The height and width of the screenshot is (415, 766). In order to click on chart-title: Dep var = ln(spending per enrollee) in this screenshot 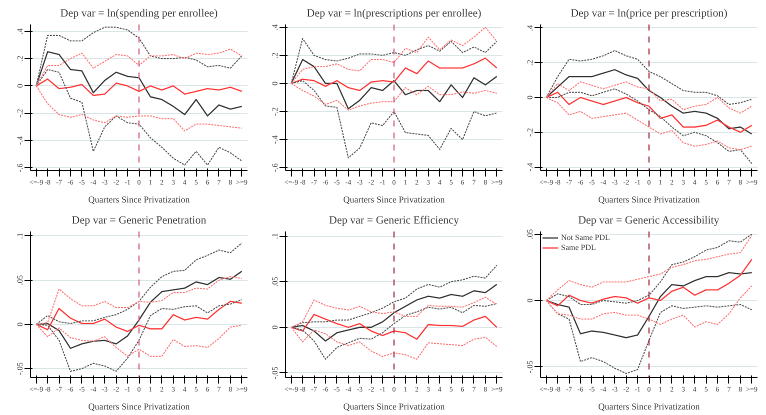, I will do `click(139, 14)`.